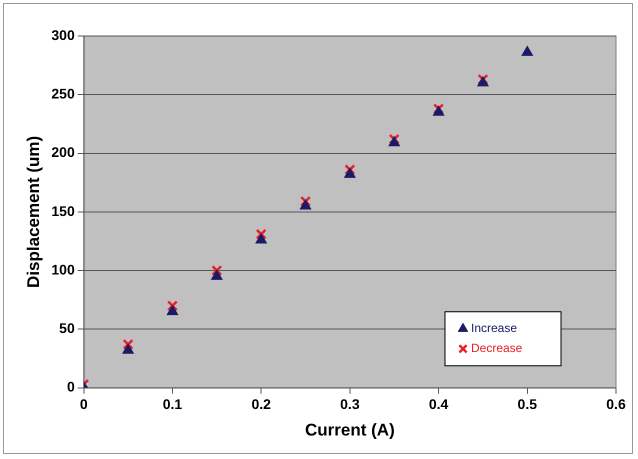 This screenshot has width=638, height=459. I want to click on x-tick-label: 0.4, so click(438, 404).